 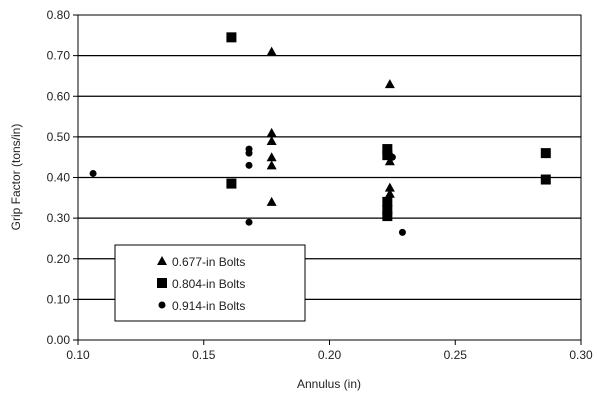 What do you see at coordinates (329, 384) in the screenshot?
I see `x-axis-title: Annulus (in)` at bounding box center [329, 384].